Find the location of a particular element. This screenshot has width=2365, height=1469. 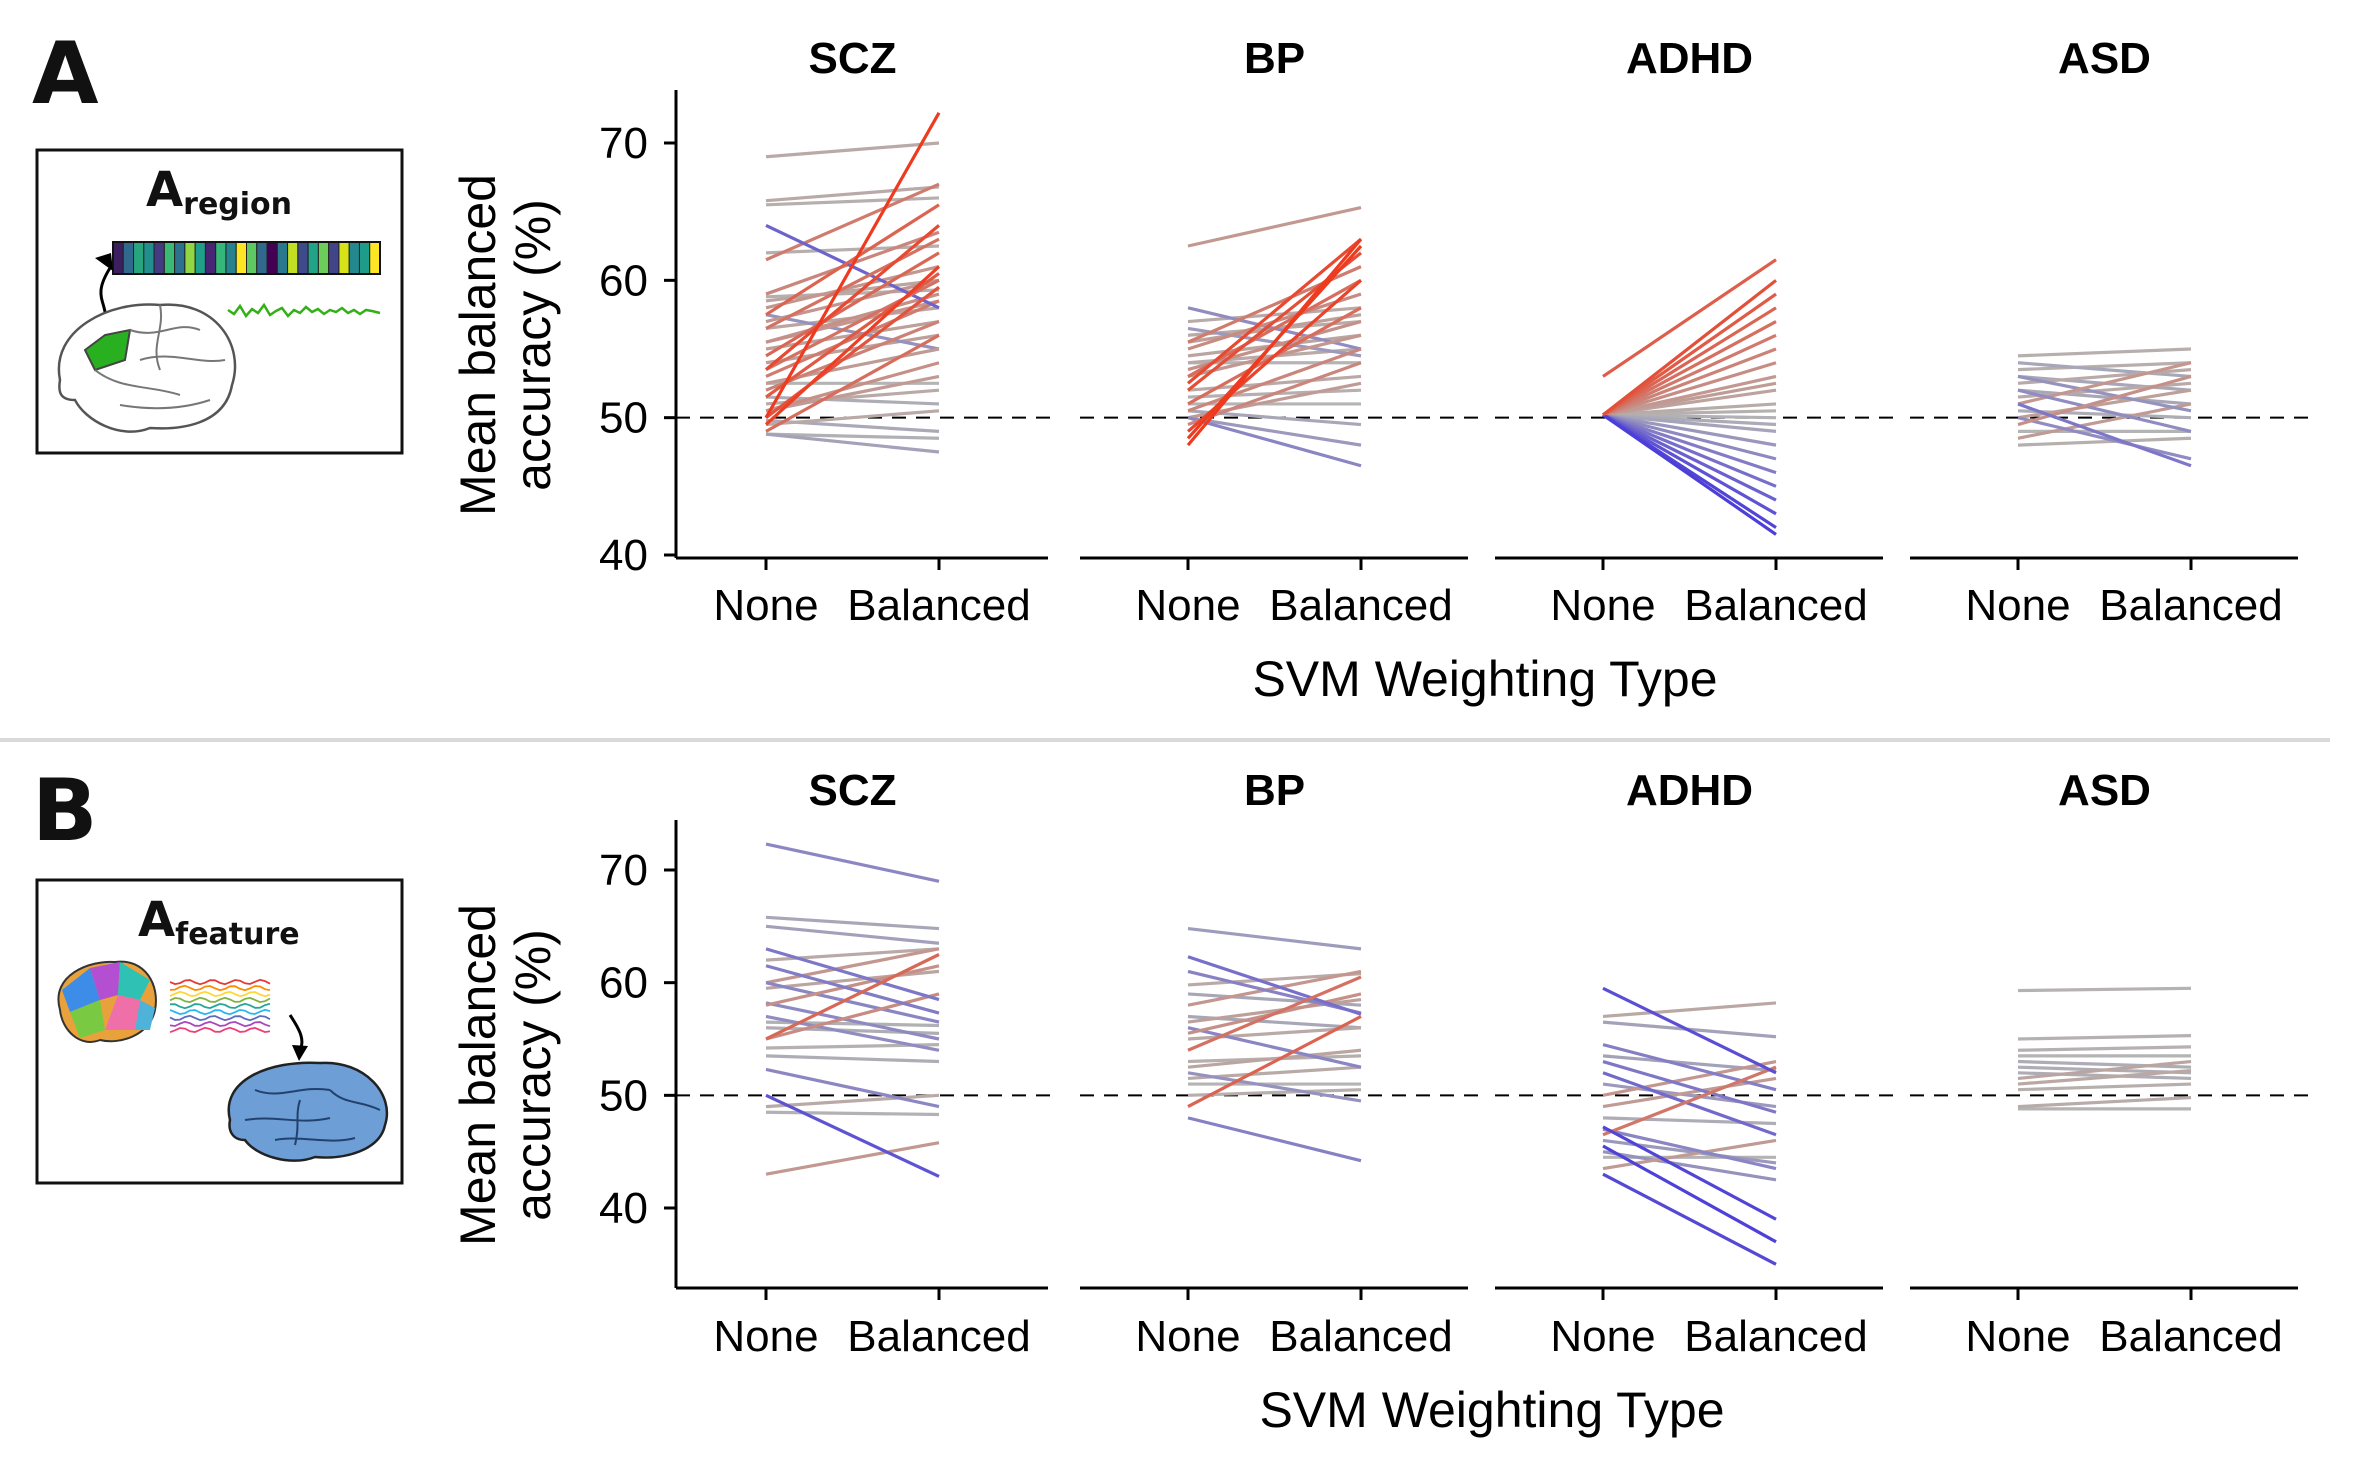

facet-scz: SCZ None Balanced is located at coordinates (867, 332).